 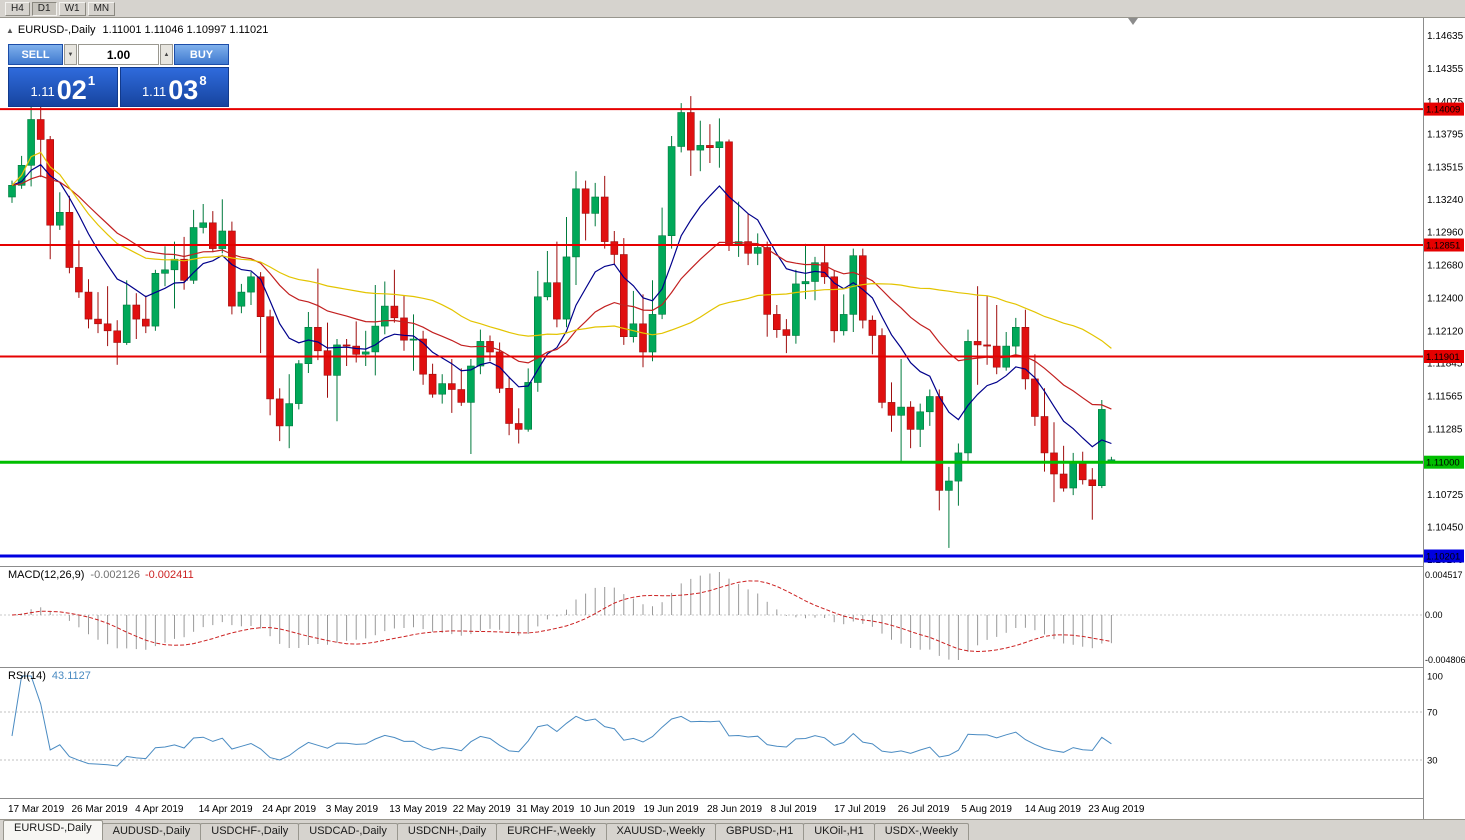 What do you see at coordinates (671, 809) in the screenshot?
I see `time-axis-label: 19 Jun 2019` at bounding box center [671, 809].